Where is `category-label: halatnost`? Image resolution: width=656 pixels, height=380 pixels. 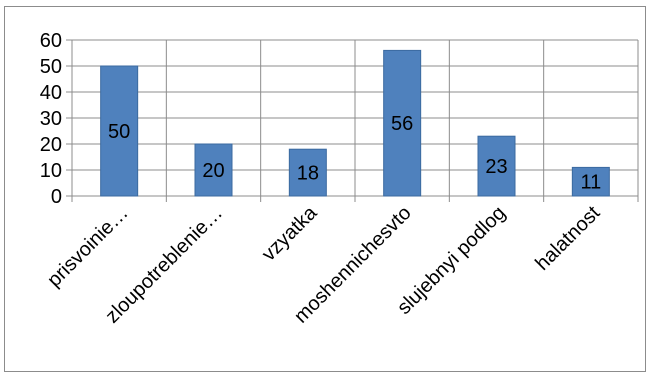
category-label: halatnost is located at coordinates (567, 238).